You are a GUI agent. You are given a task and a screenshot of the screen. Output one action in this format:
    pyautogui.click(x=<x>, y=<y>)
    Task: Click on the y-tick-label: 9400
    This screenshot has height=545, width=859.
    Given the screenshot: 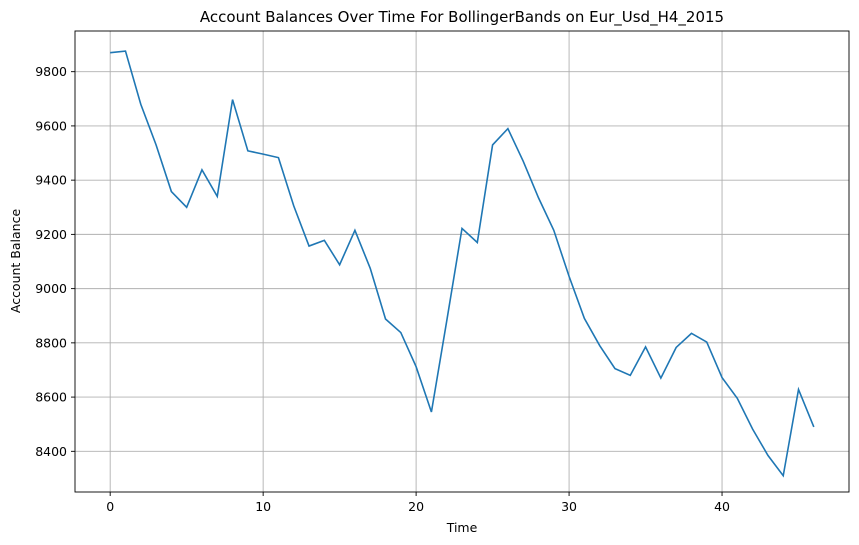 What is the action you would take?
    pyautogui.click(x=51, y=180)
    